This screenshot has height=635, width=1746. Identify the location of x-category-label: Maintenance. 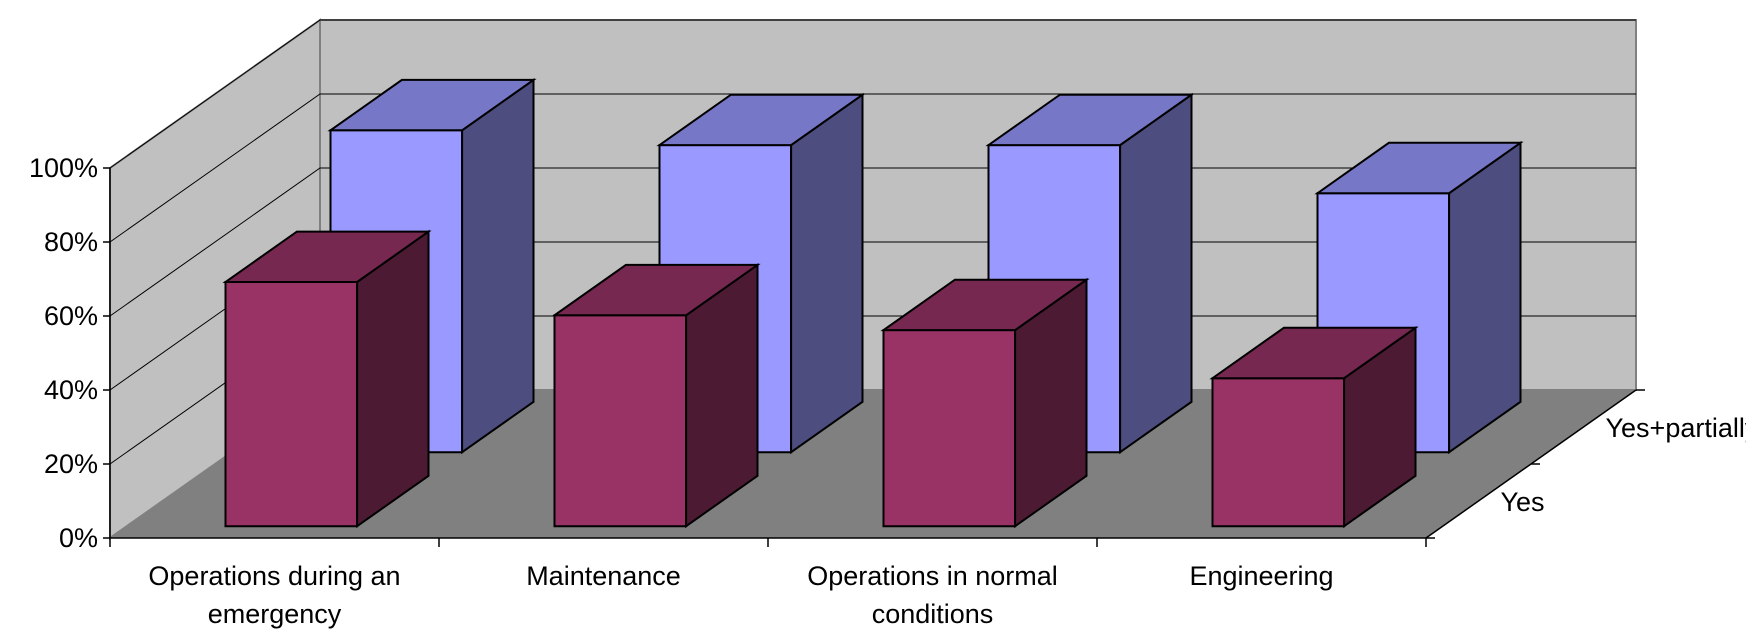
(603, 576).